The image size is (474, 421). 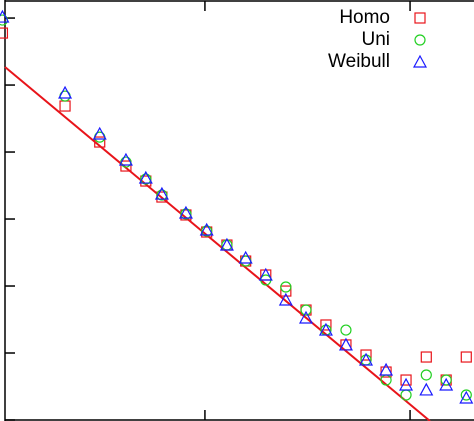 What do you see at coordinates (364, 17) in the screenshot?
I see `legend-label: Homo` at bounding box center [364, 17].